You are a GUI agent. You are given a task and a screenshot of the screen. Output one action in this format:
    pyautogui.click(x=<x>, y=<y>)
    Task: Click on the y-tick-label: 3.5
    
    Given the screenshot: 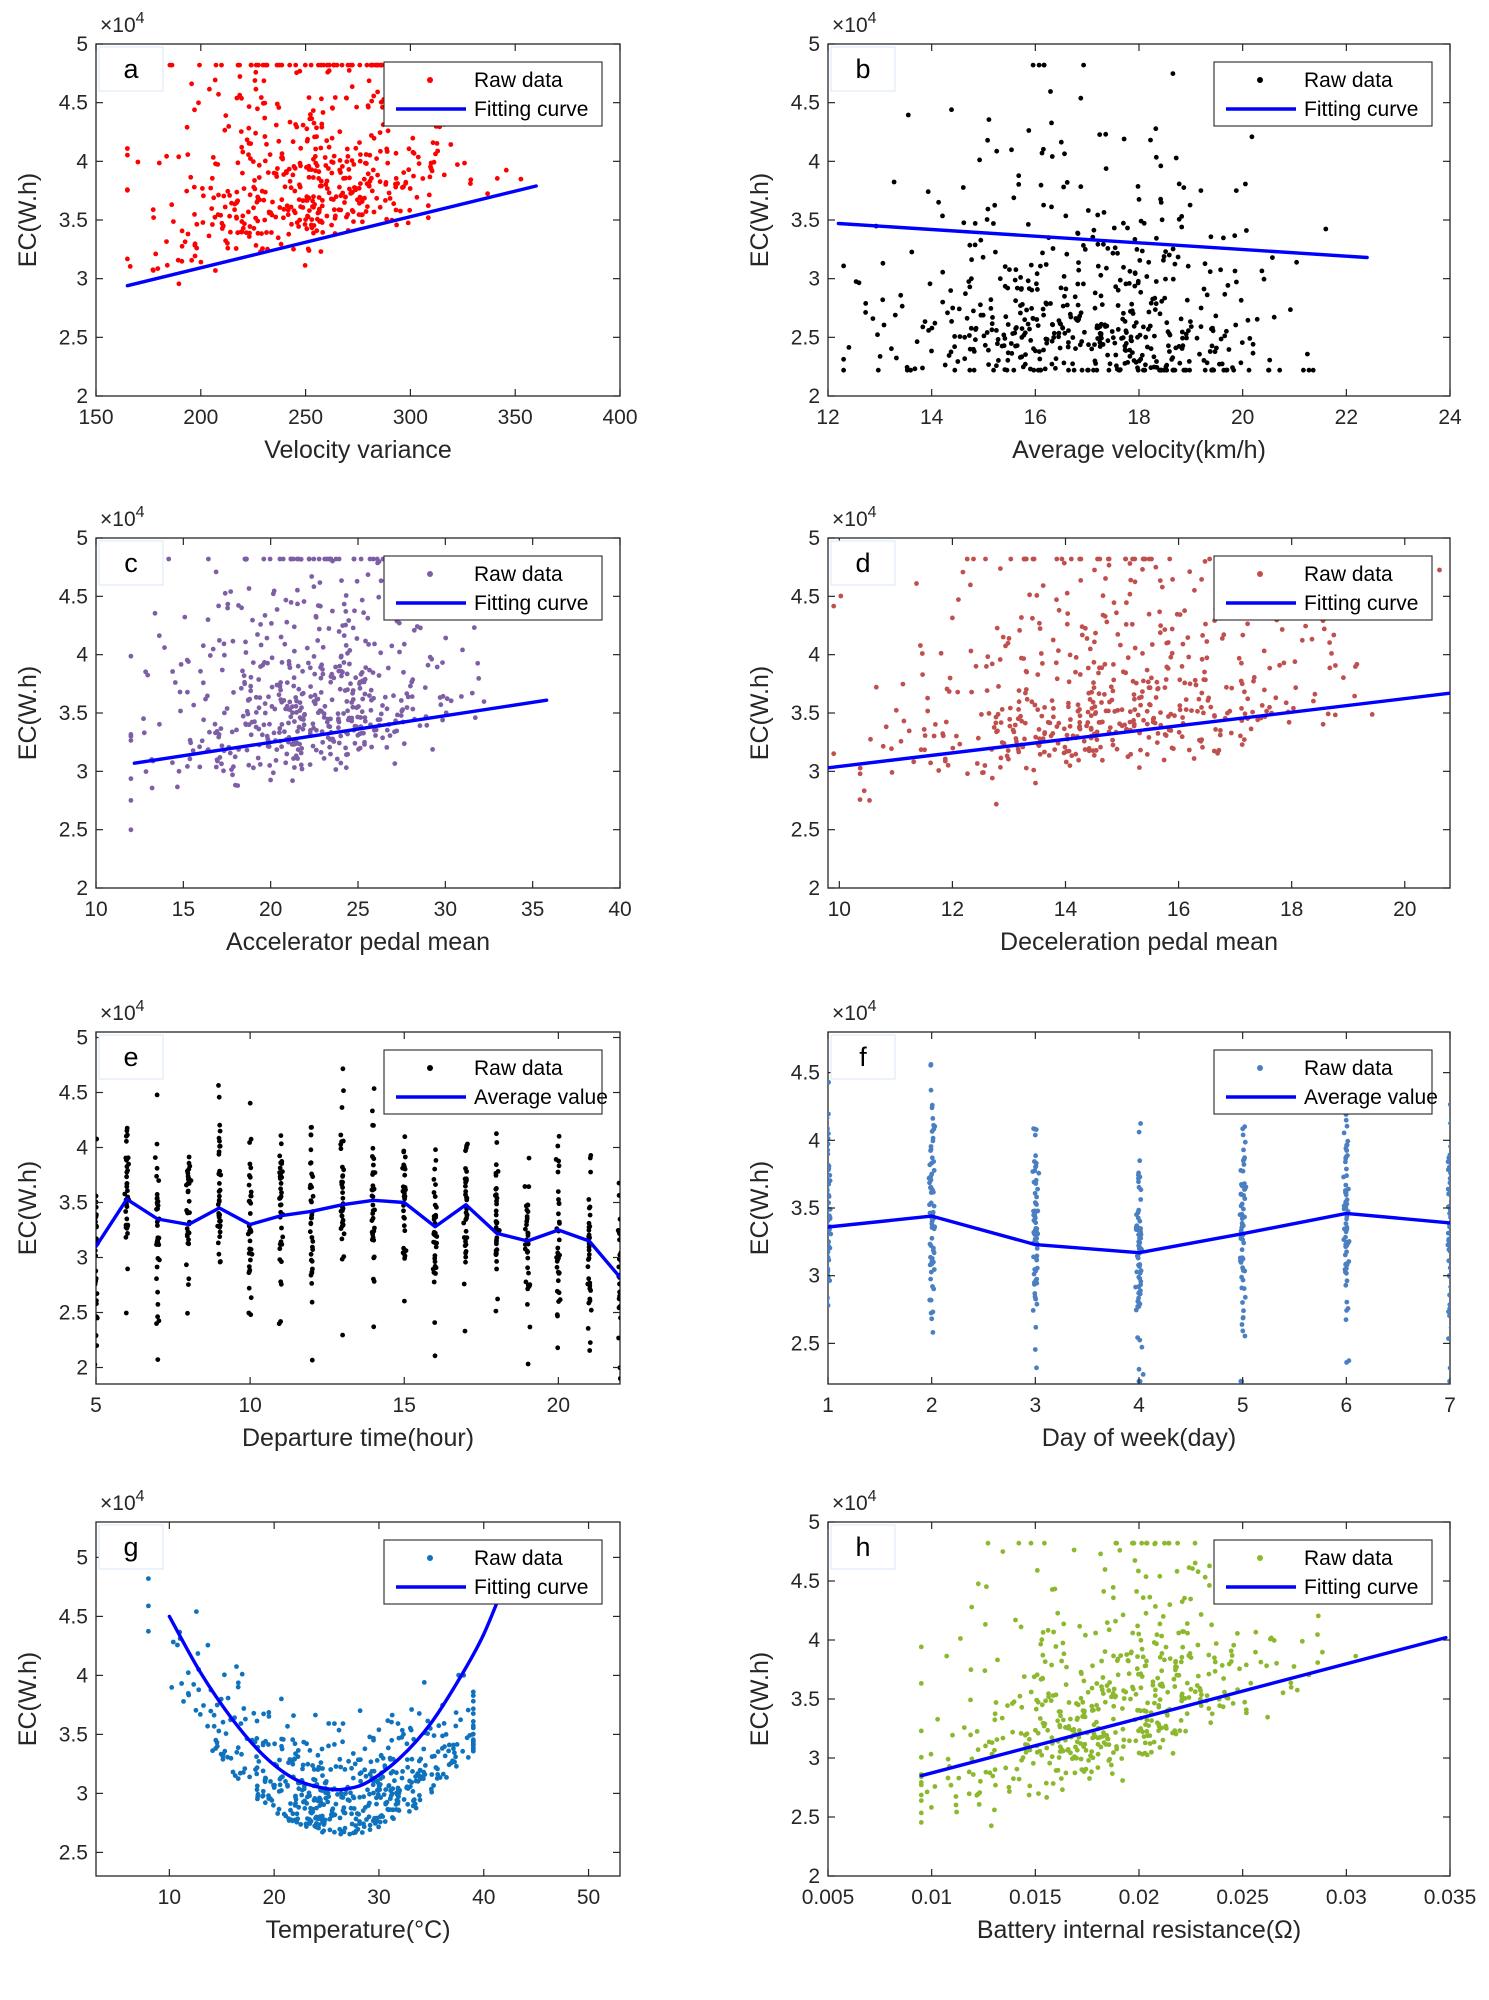 What is the action you would take?
    pyautogui.click(x=73, y=1734)
    